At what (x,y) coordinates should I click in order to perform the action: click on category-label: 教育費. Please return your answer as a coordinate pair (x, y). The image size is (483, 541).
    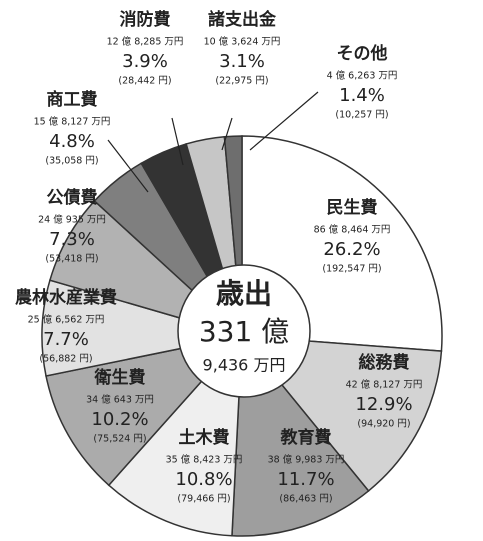
    Looking at the image, I should click on (306, 437).